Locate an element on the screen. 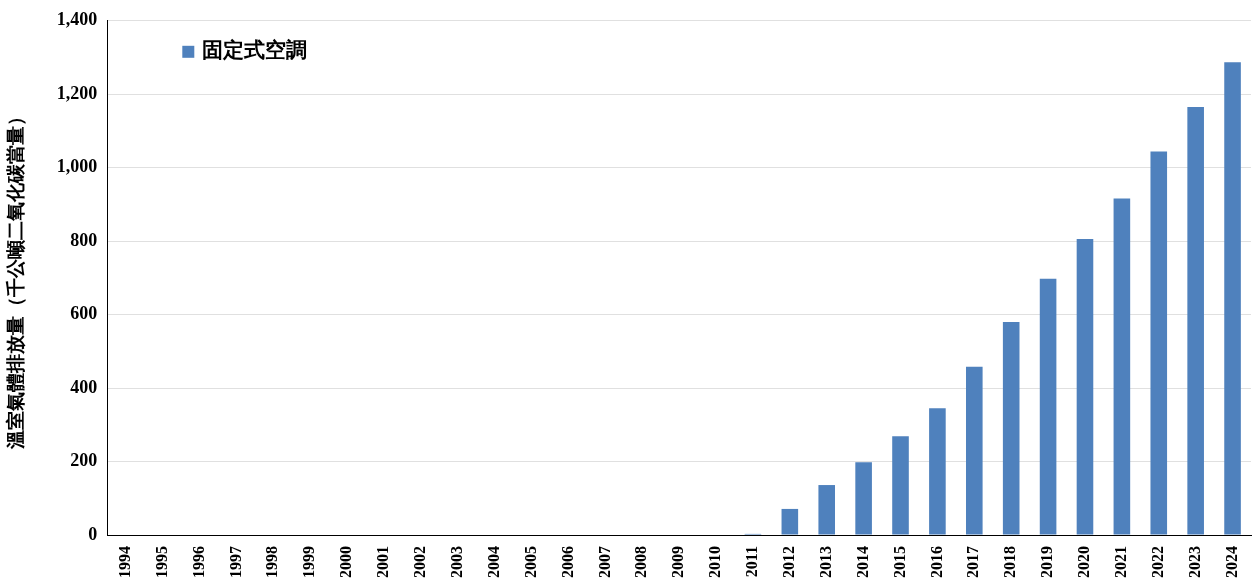 The image size is (1255, 581). x-tick-label: 2007 is located at coordinates (604, 562).